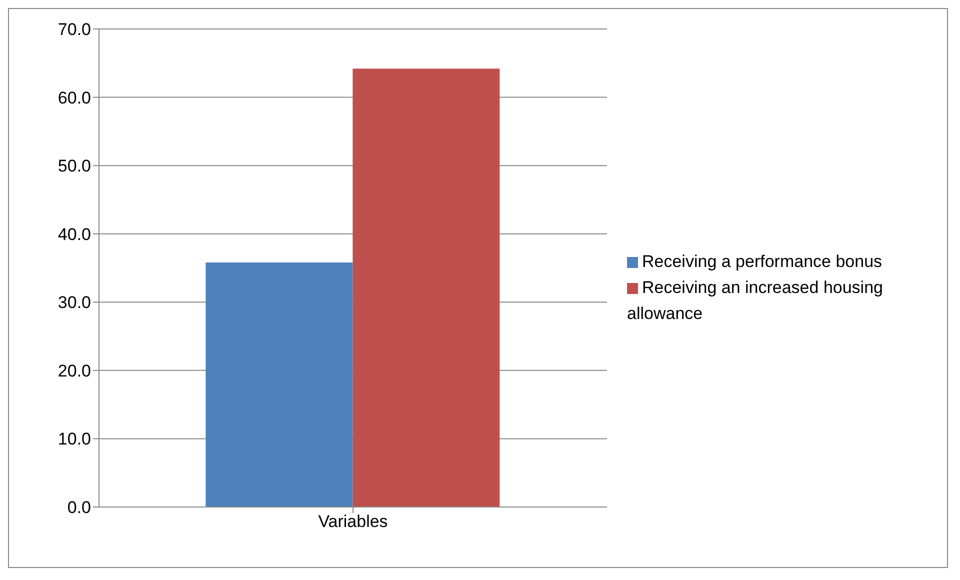  What do you see at coordinates (74, 370) in the screenshot?
I see `y-tick-label: 20.0` at bounding box center [74, 370].